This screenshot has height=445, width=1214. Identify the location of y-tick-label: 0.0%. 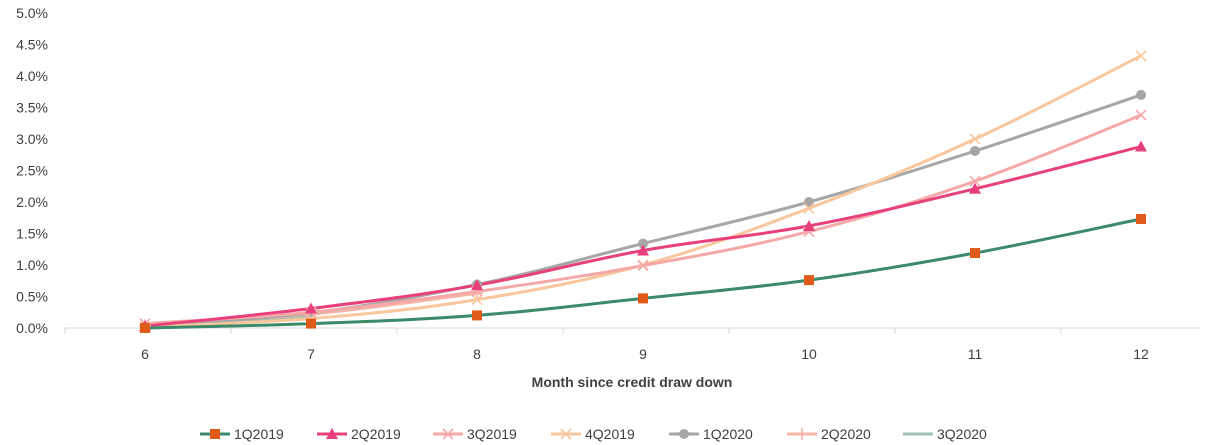
(32, 328).